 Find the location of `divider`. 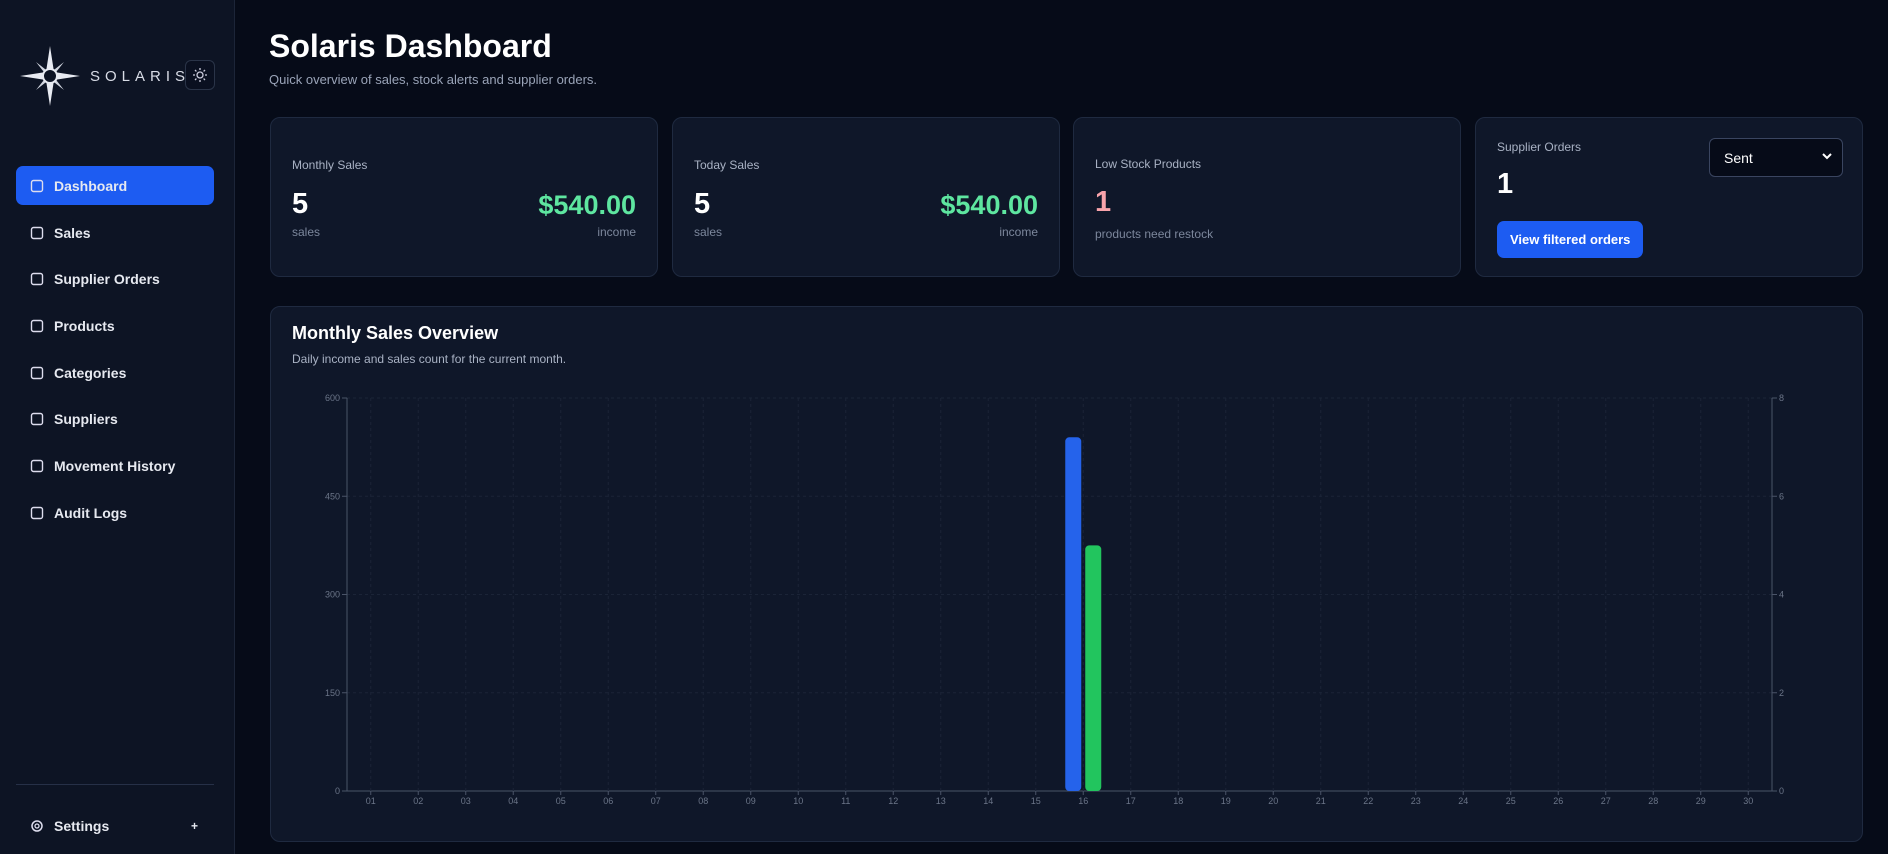

divider is located at coordinates (115, 784).